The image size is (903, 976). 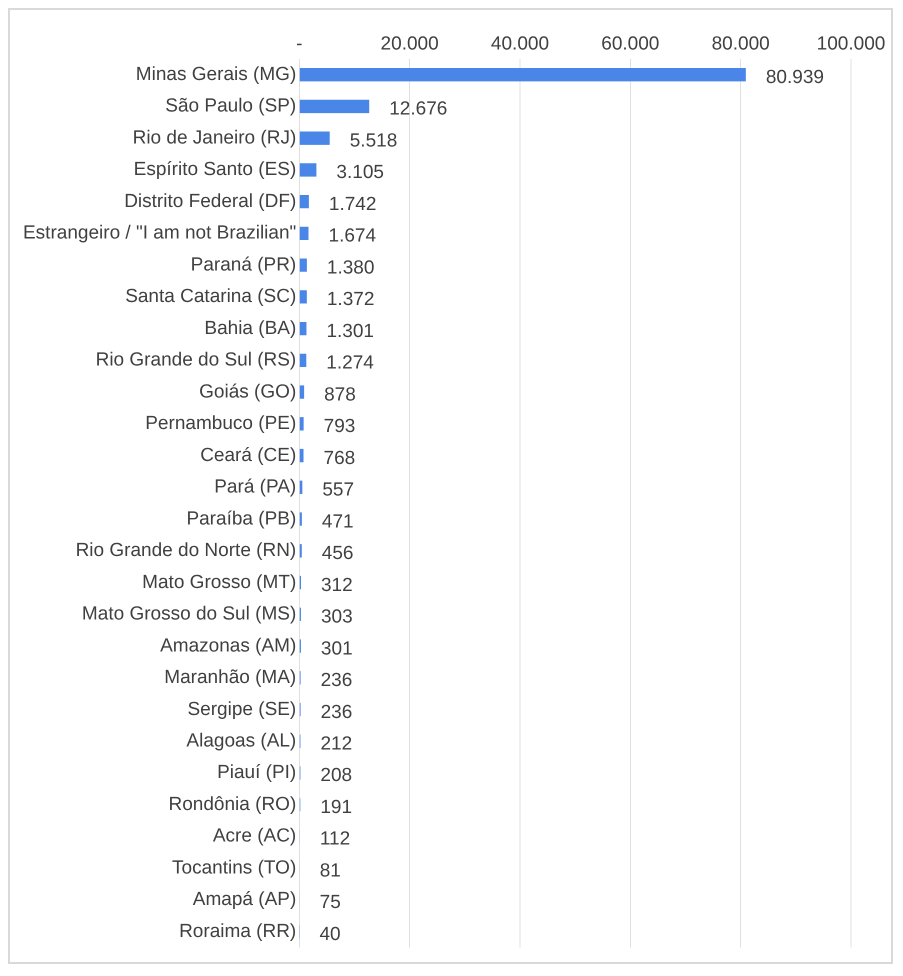 What do you see at coordinates (230, 677) in the screenshot?
I see `y-tick-label: Maranhão (MA)` at bounding box center [230, 677].